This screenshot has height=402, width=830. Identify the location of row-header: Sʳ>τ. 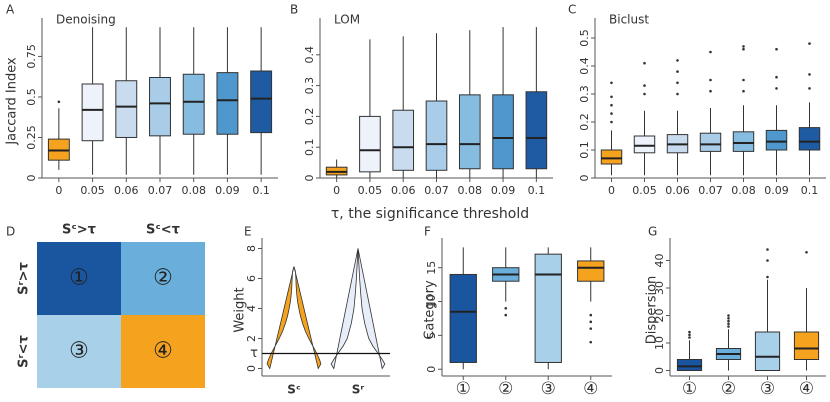
(24, 278).